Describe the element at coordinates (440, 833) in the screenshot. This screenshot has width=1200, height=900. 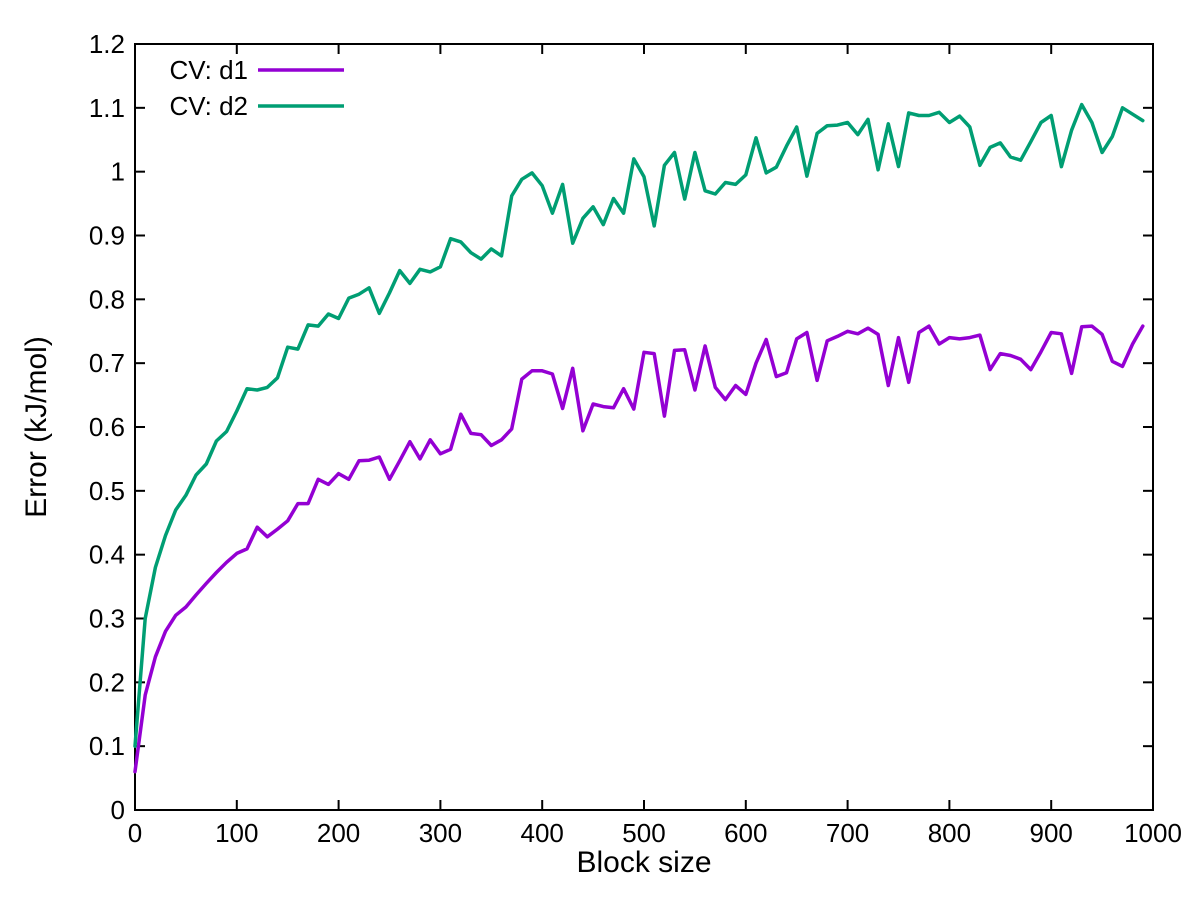
I see `x-tick-label: 300` at that location.